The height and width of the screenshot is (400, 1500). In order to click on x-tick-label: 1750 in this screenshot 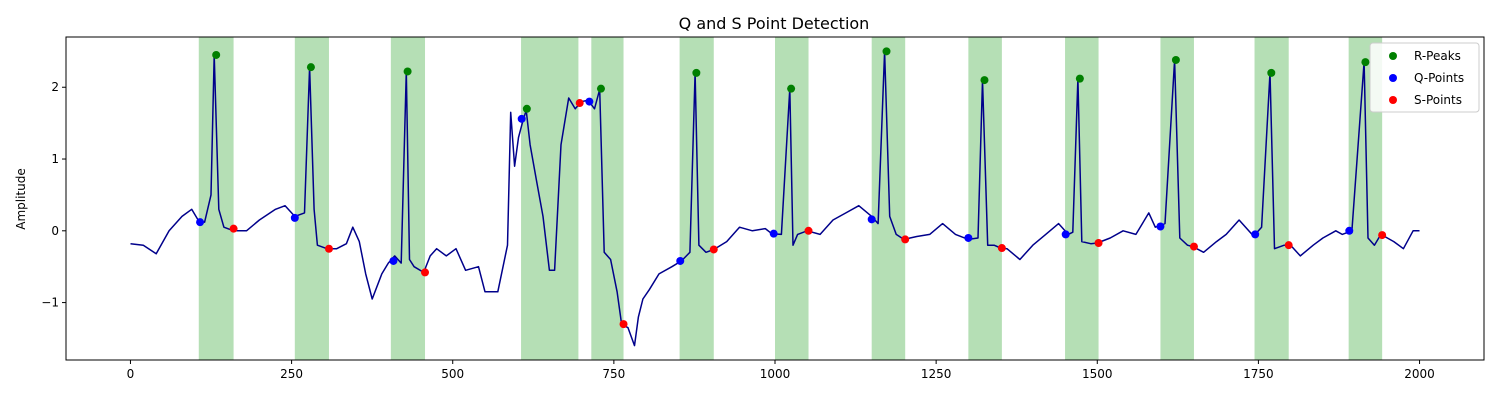, I will do `click(1258, 374)`.